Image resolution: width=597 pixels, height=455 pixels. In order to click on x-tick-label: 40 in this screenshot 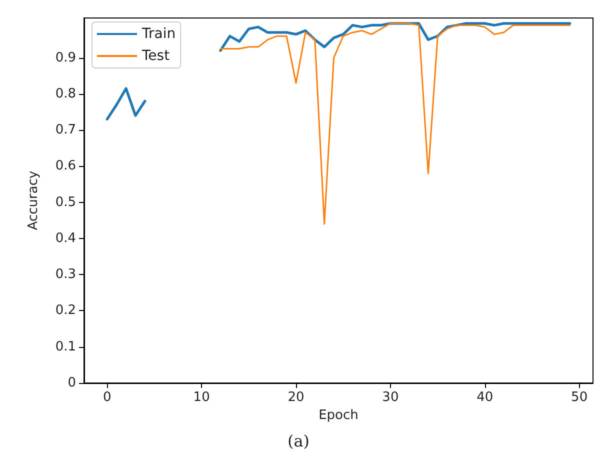, I will do `click(485, 397)`.